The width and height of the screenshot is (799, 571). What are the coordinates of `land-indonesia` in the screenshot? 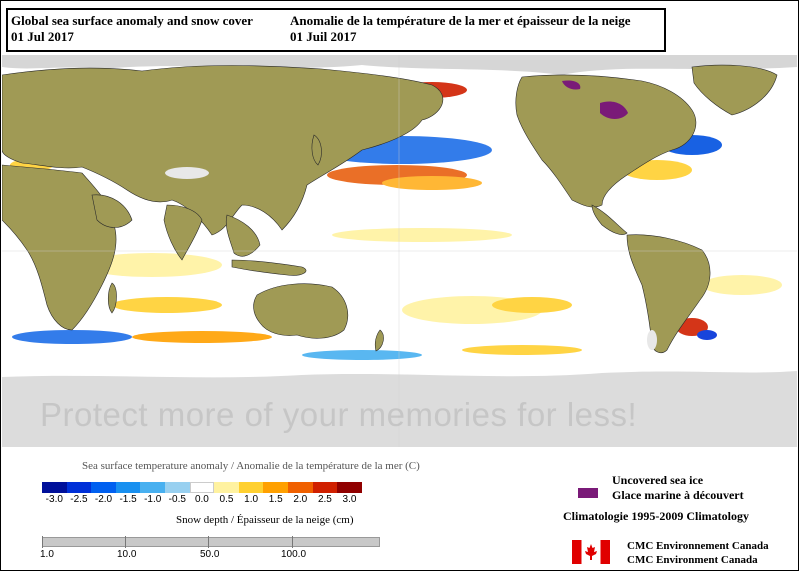 It's located at (269, 267).